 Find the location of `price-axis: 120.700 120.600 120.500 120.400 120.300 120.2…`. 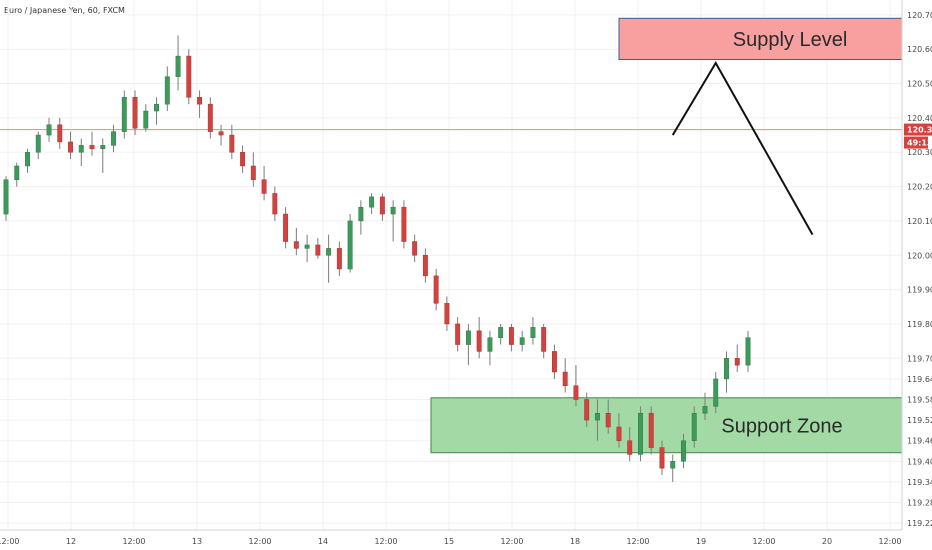

price-axis: 120.700 120.600 120.500 120.400 120.300 120.2… is located at coordinates (916, 265).